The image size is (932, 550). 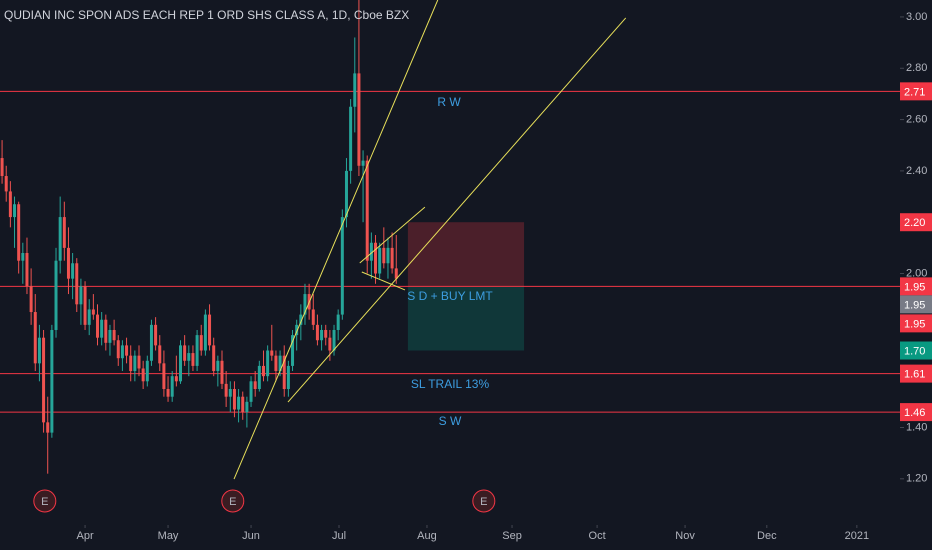 I want to click on y-tick-label: 2.40, so click(x=916, y=171).